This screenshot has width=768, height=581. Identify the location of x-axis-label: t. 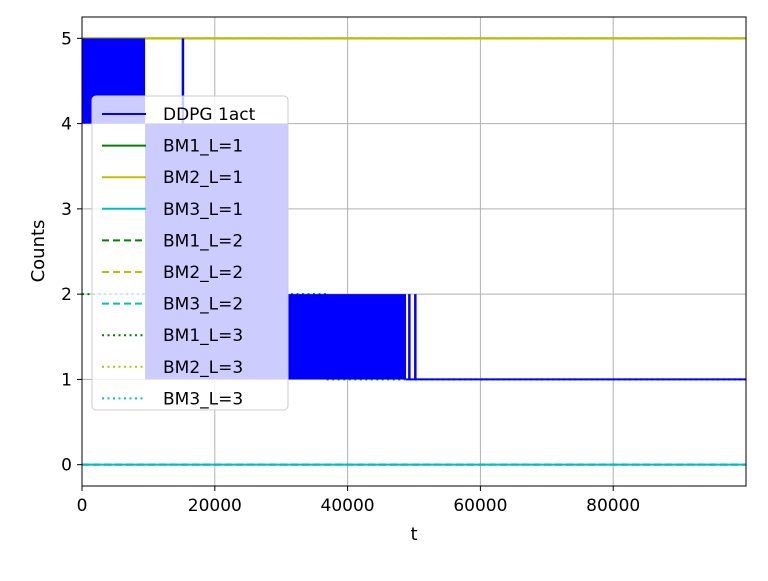
(413, 534).